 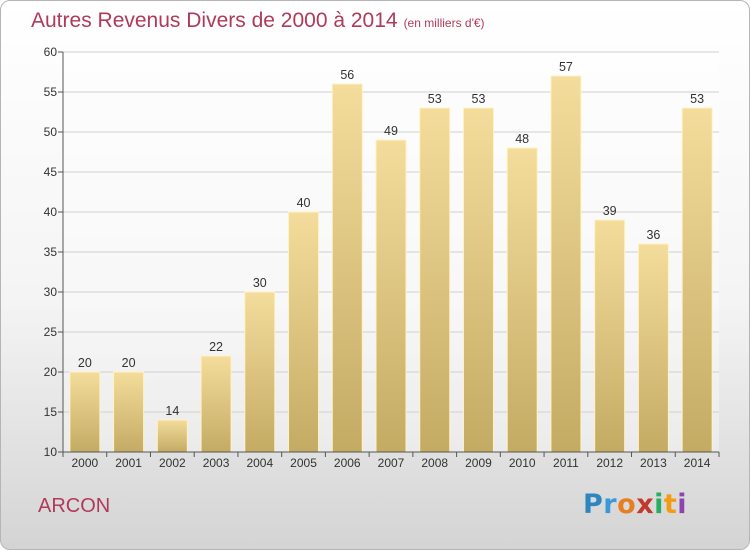 What do you see at coordinates (566, 264) in the screenshot?
I see `bar-2011` at bounding box center [566, 264].